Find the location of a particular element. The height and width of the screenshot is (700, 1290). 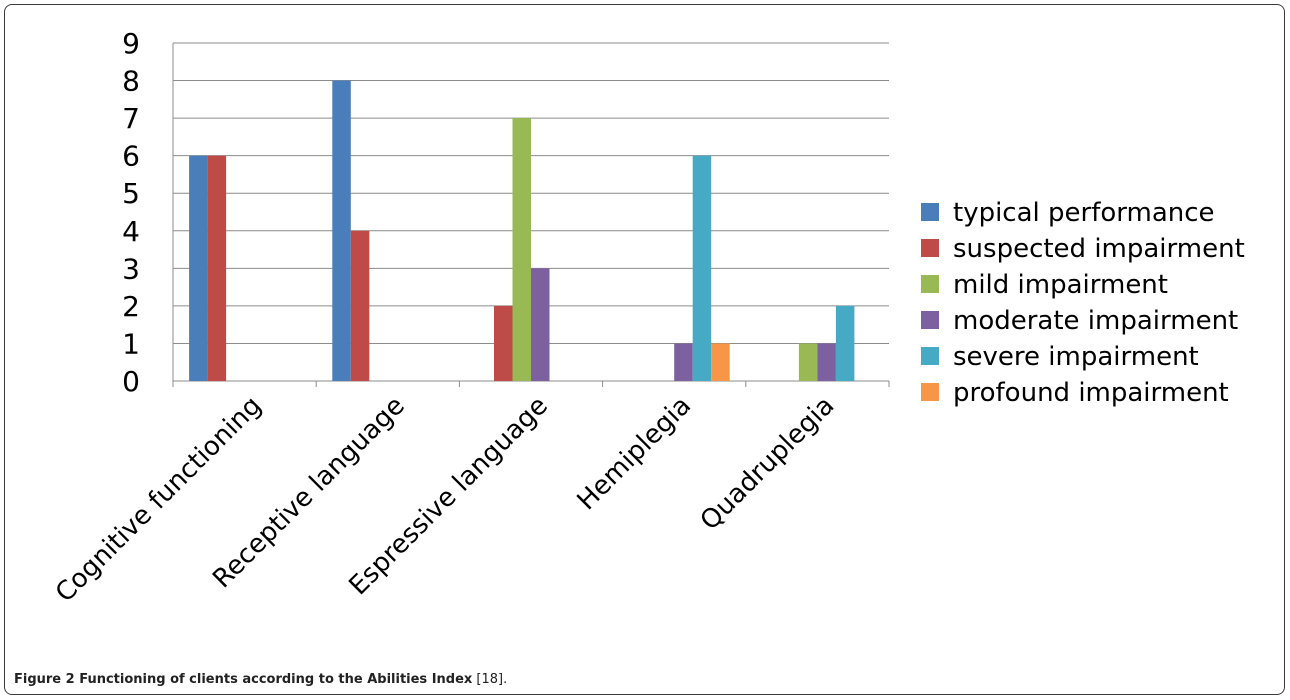

y-tick-label: 7 is located at coordinates (131, 118).